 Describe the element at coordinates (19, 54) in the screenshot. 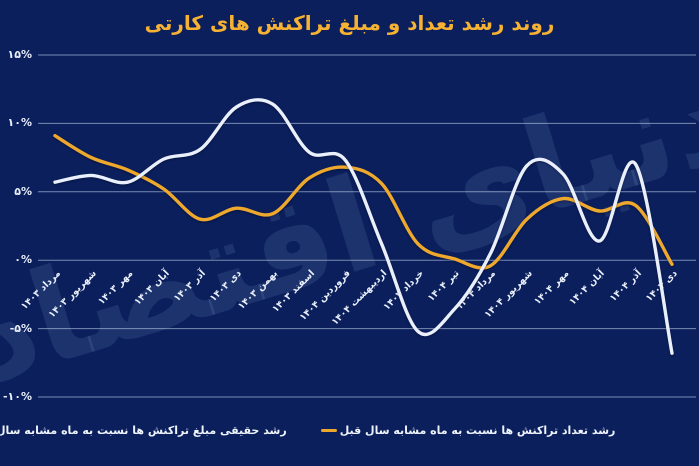

I see `y-axis-label: ۱۵%` at that location.